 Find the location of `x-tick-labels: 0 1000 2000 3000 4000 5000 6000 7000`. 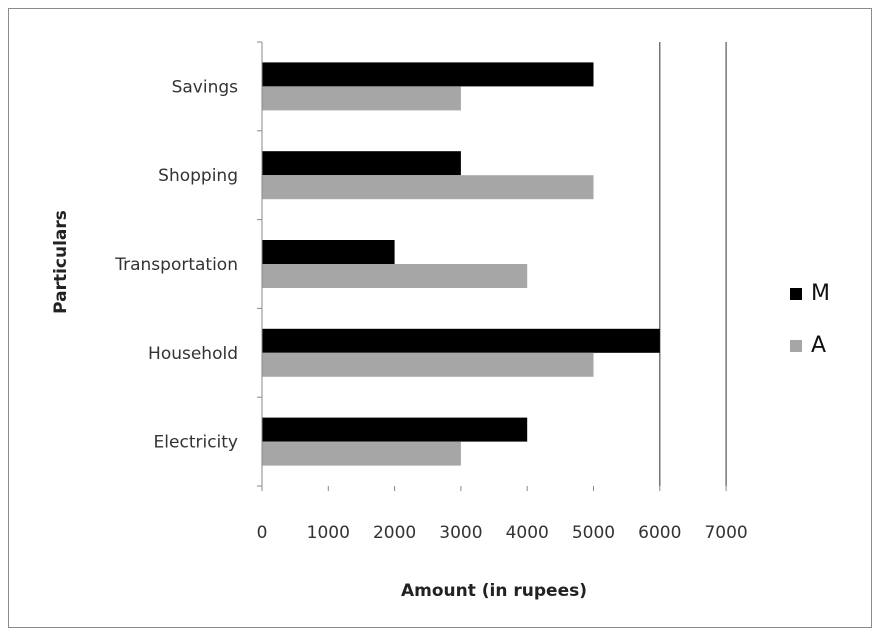

x-tick-labels: 0 1000 2000 3000 4000 5000 6000 7000 is located at coordinates (502, 533).